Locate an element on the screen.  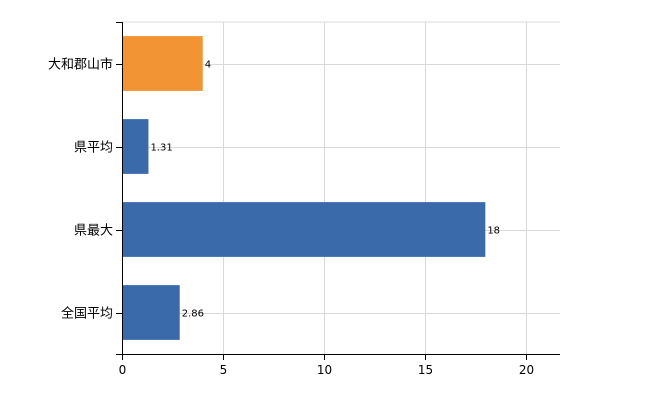
x-tick-label: 10 is located at coordinates (324, 370).